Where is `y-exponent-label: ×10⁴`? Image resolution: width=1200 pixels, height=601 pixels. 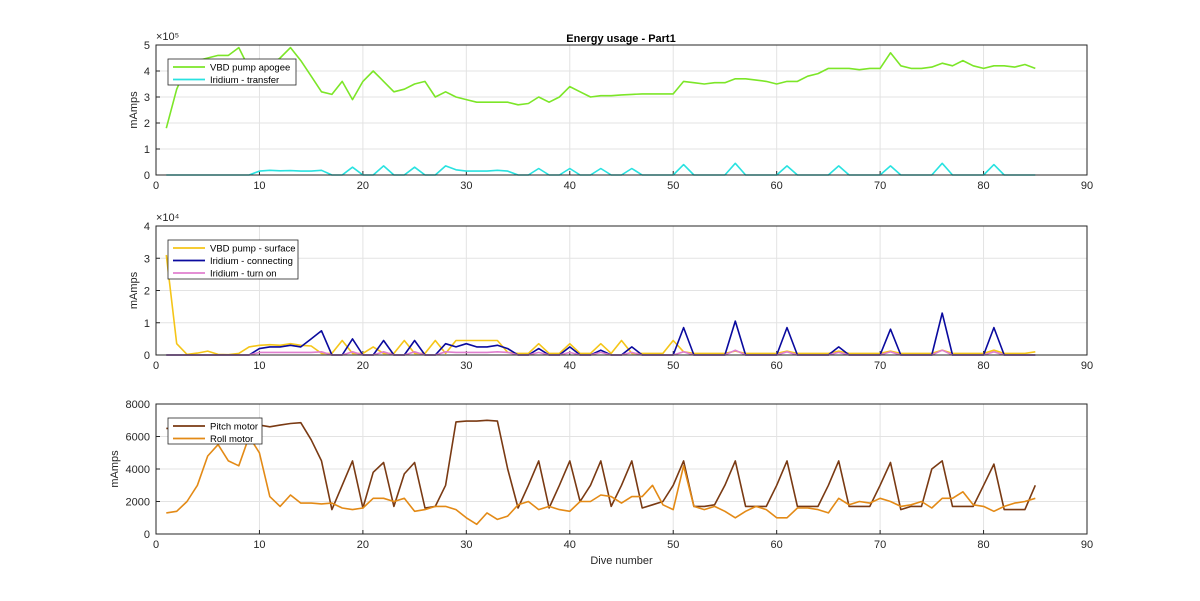 y-exponent-label: ×10⁴ is located at coordinates (168, 218).